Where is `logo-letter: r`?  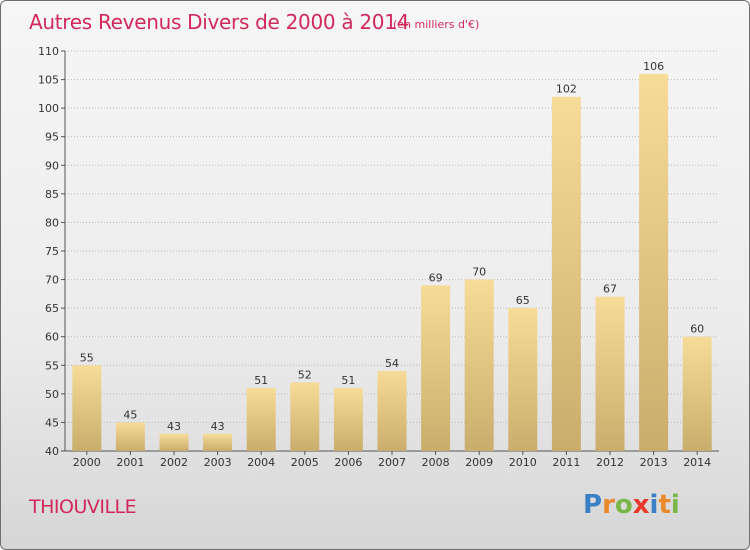 logo-letter: r is located at coordinates (608, 505).